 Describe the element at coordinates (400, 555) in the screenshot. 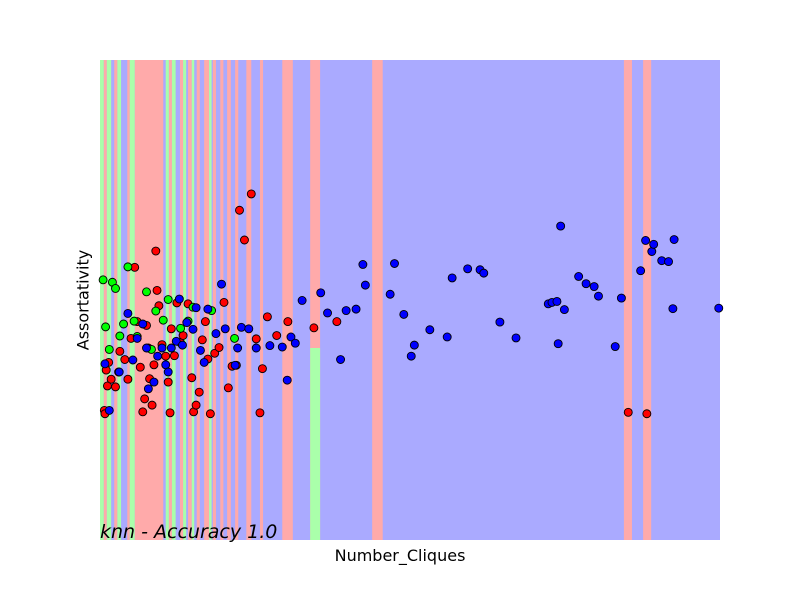

I see `x-axis-label: Number_Cliques` at that location.